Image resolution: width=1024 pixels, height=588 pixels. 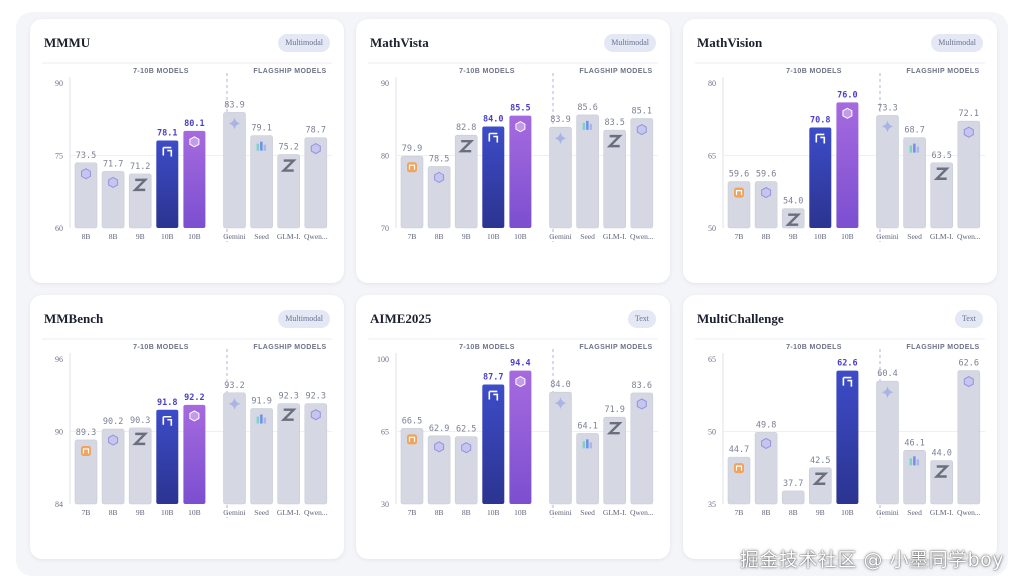 I want to click on chart-title: MathVista, so click(x=399, y=42).